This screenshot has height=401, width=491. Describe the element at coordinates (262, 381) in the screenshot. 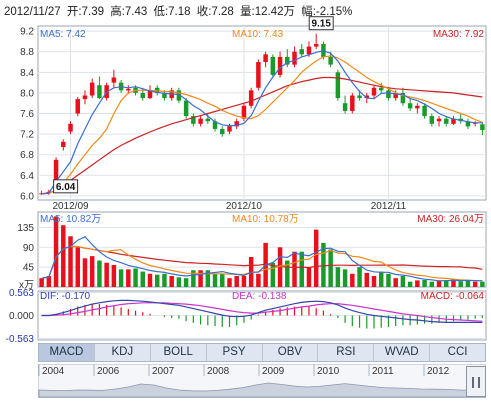

I see `timeline-navigator: 2004 2006 2007 2008 2009 2010 2011 2012` at that location.